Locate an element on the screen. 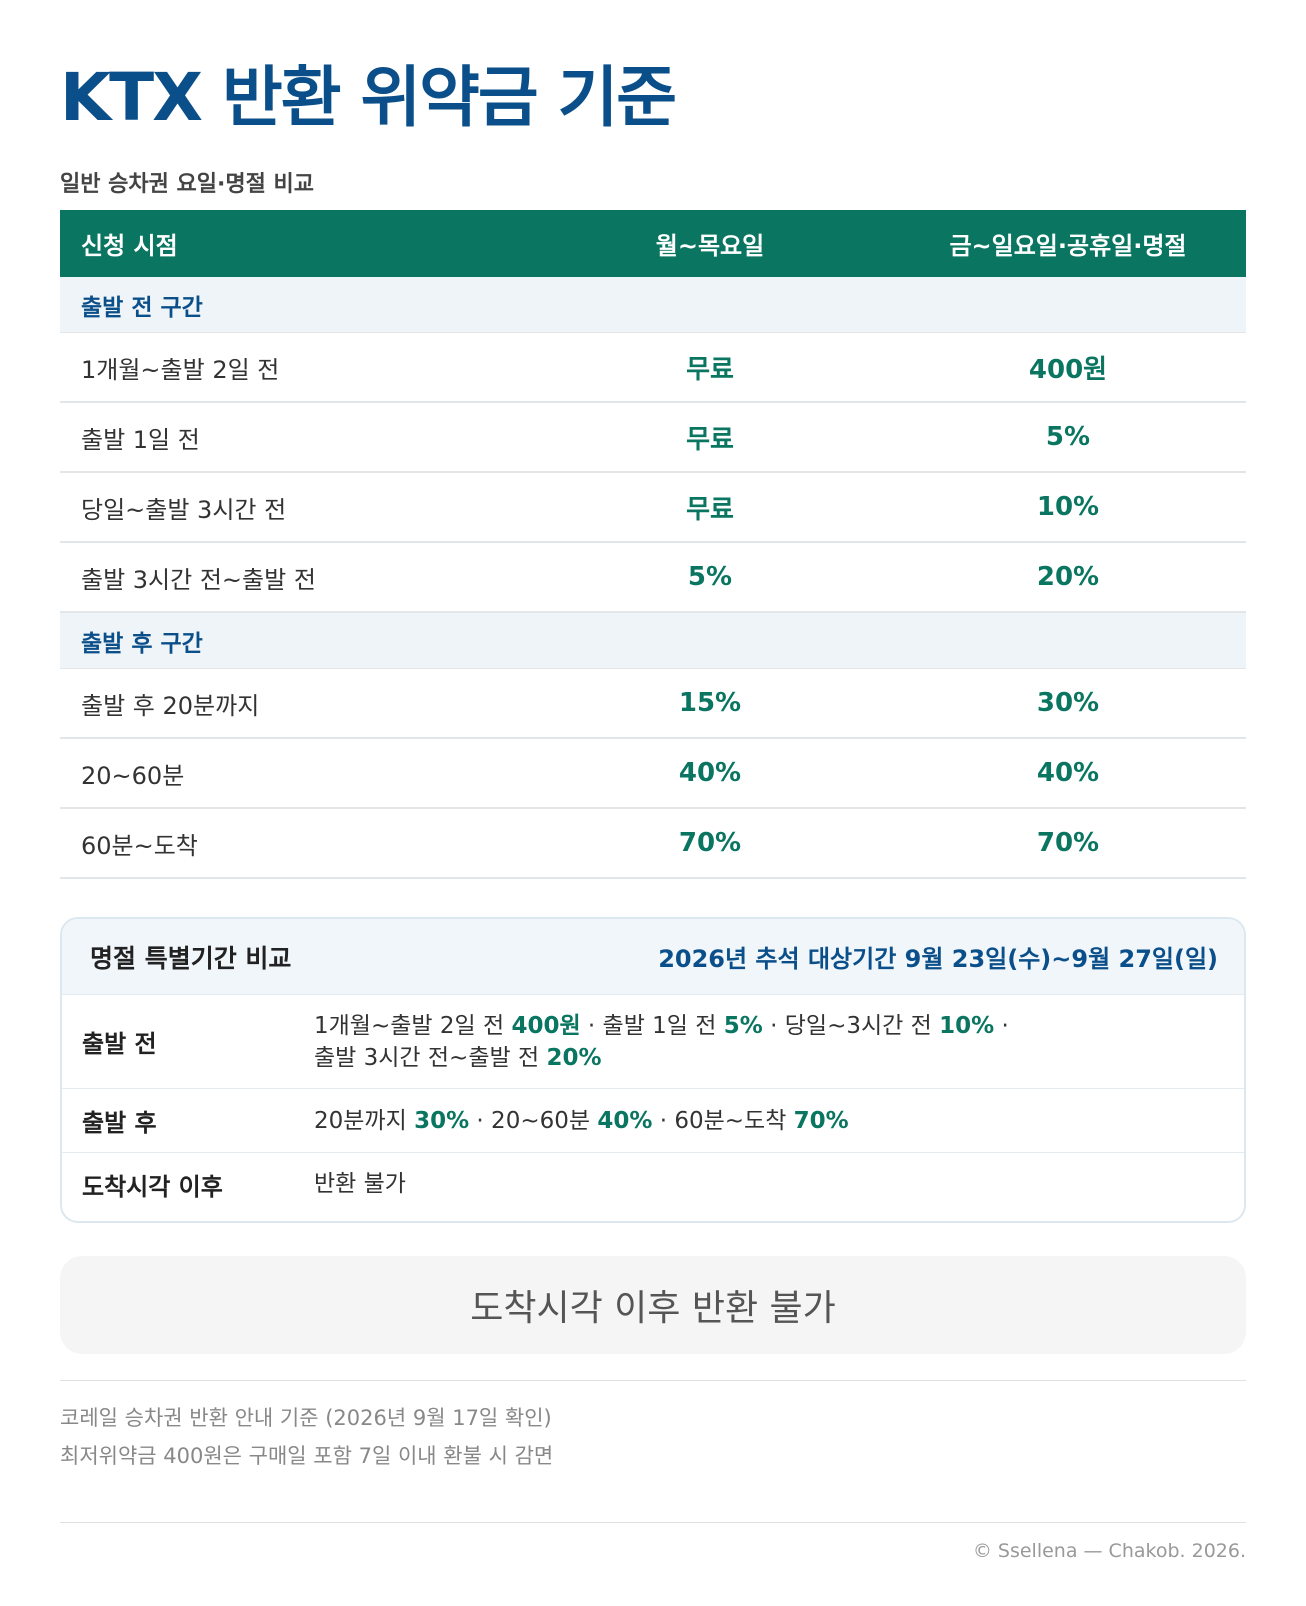 This screenshot has width=1306, height=1606. fee-text: · 60분~도착 is located at coordinates (723, 1120).